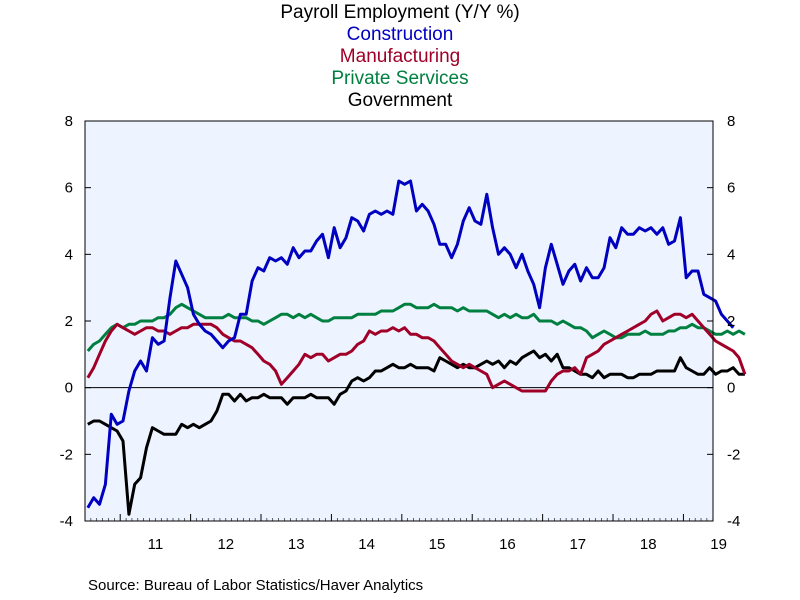 The image size is (800, 600). I want to click on x-tick-label: 12, so click(225, 544).